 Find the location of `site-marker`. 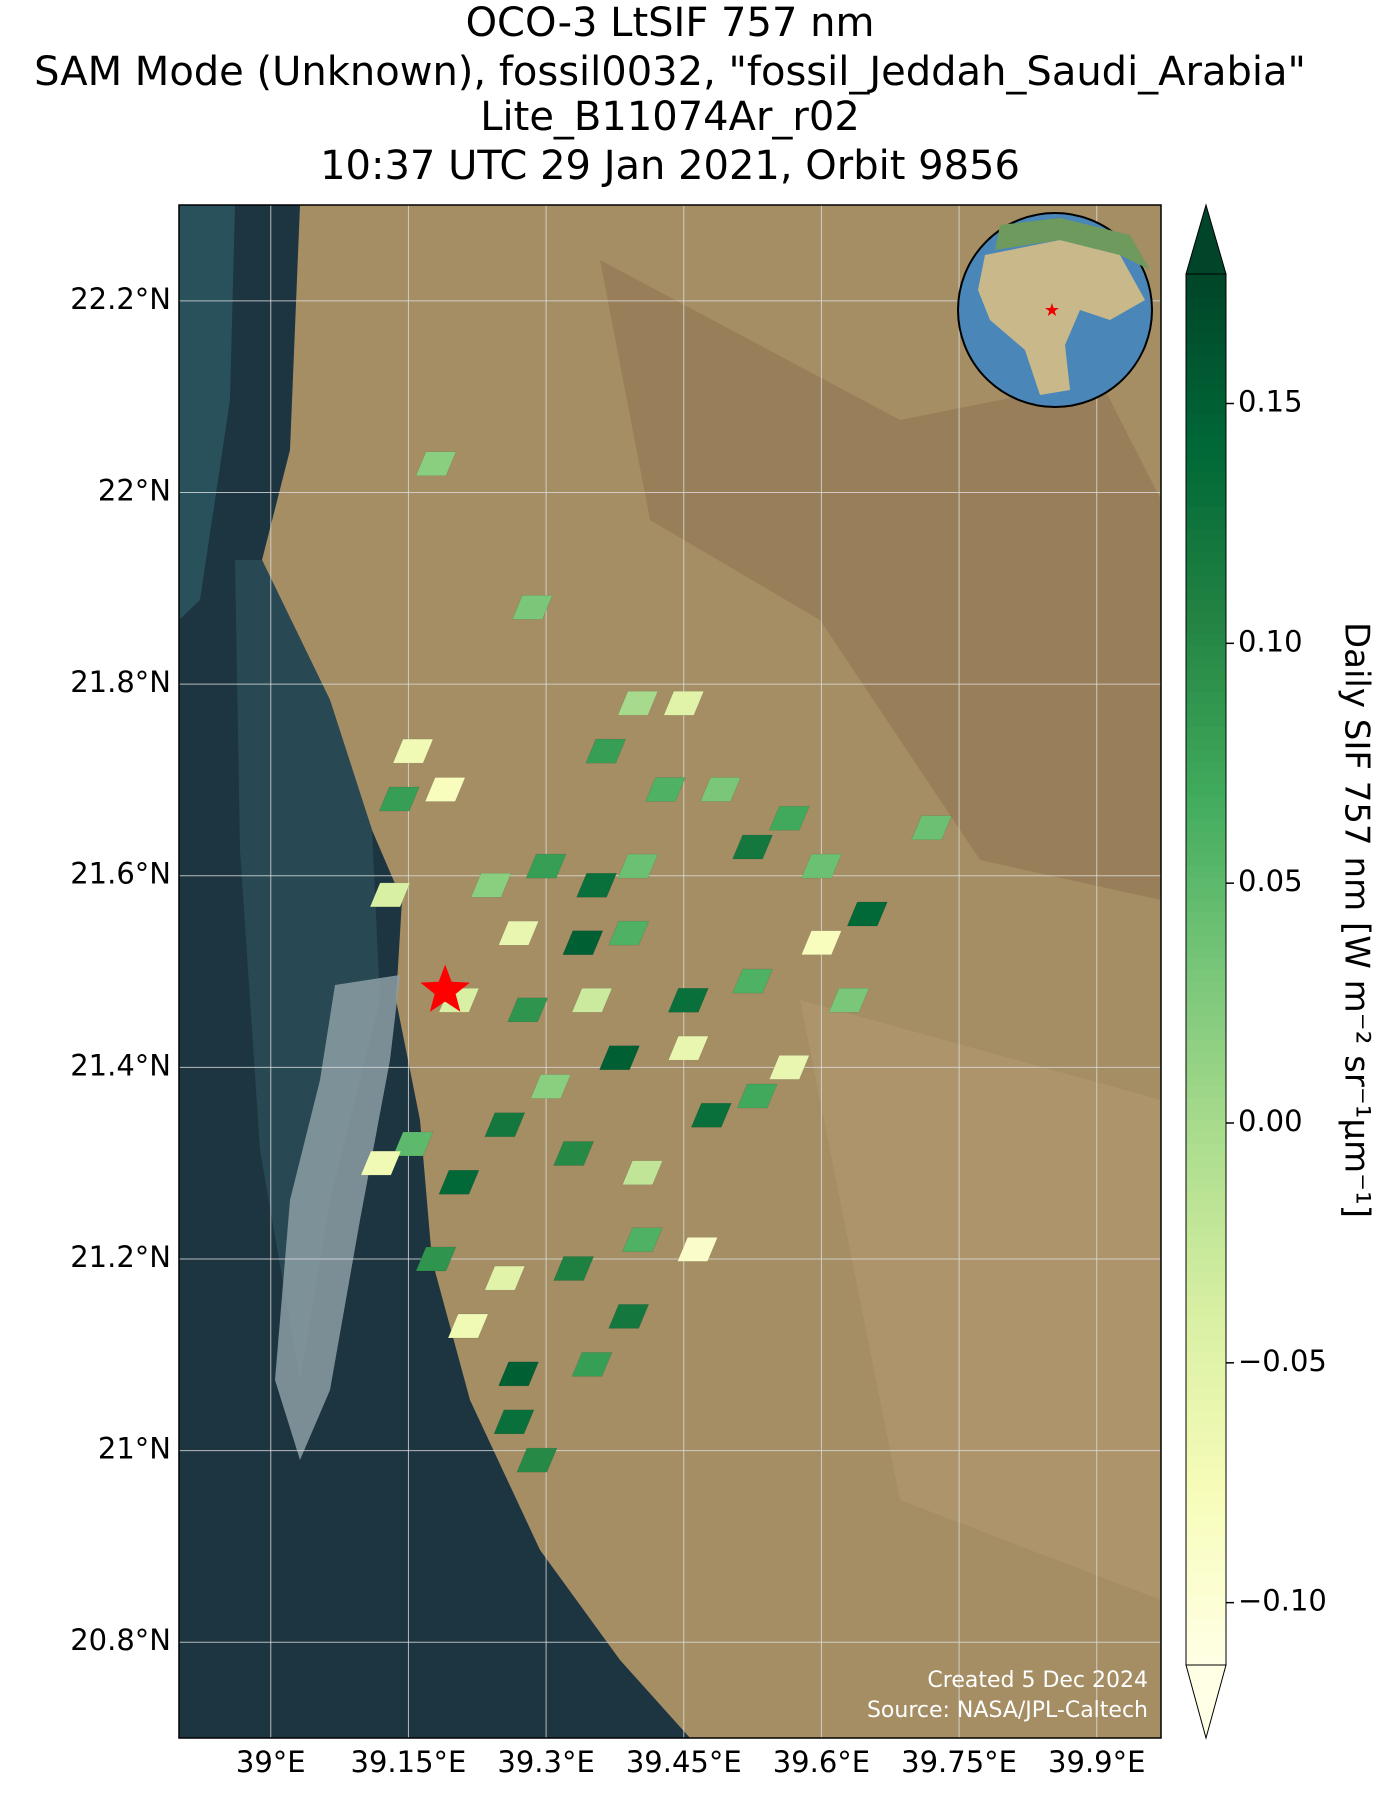

site-marker is located at coordinates (445, 988).